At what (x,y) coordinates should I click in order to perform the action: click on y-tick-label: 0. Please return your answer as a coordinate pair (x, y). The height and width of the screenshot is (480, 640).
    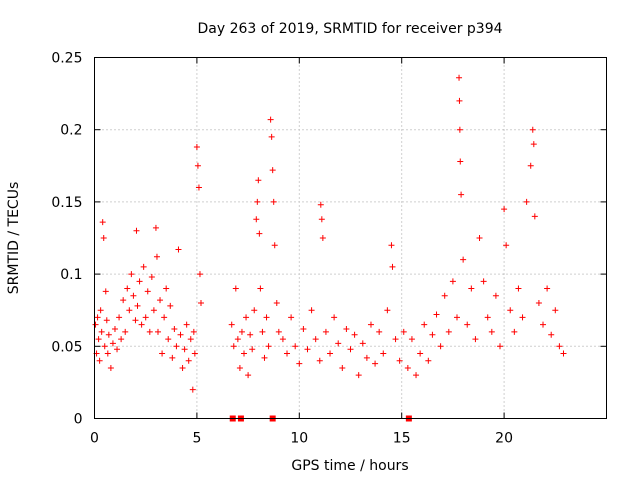
    Looking at the image, I should click on (78, 420).